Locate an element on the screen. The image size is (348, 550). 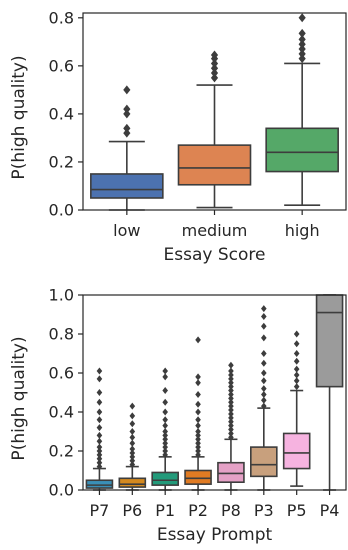
box-medium is located at coordinates (214, 129).